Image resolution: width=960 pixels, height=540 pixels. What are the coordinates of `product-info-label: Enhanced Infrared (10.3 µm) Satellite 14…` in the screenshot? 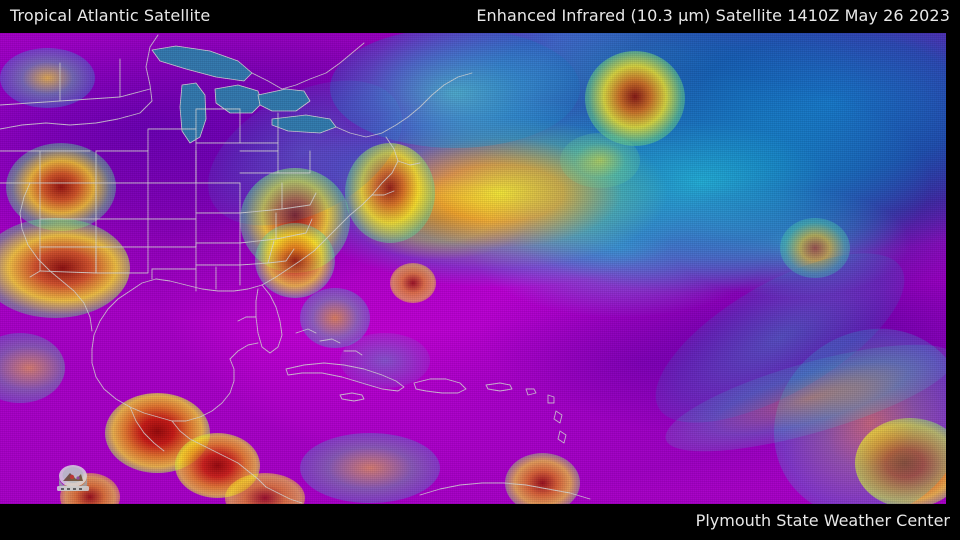 It's located at (713, 15).